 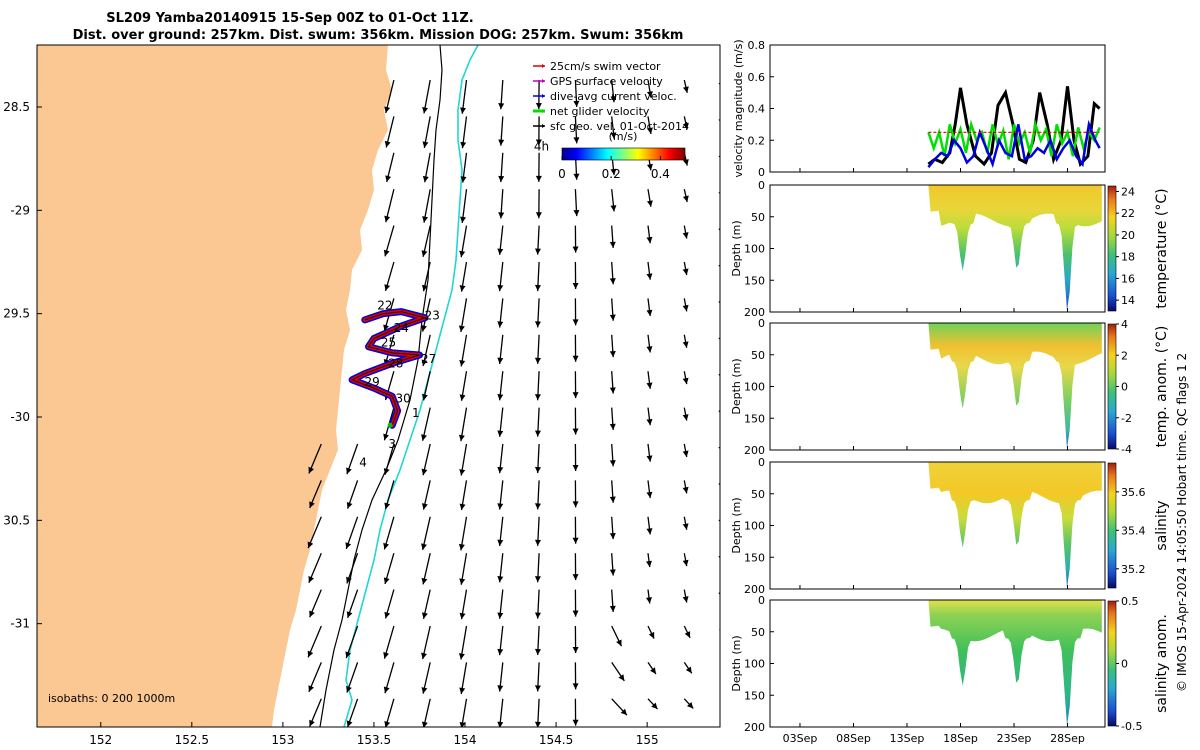 I want to click on map-lat-tick-label: 28.5, so click(x=16, y=107).